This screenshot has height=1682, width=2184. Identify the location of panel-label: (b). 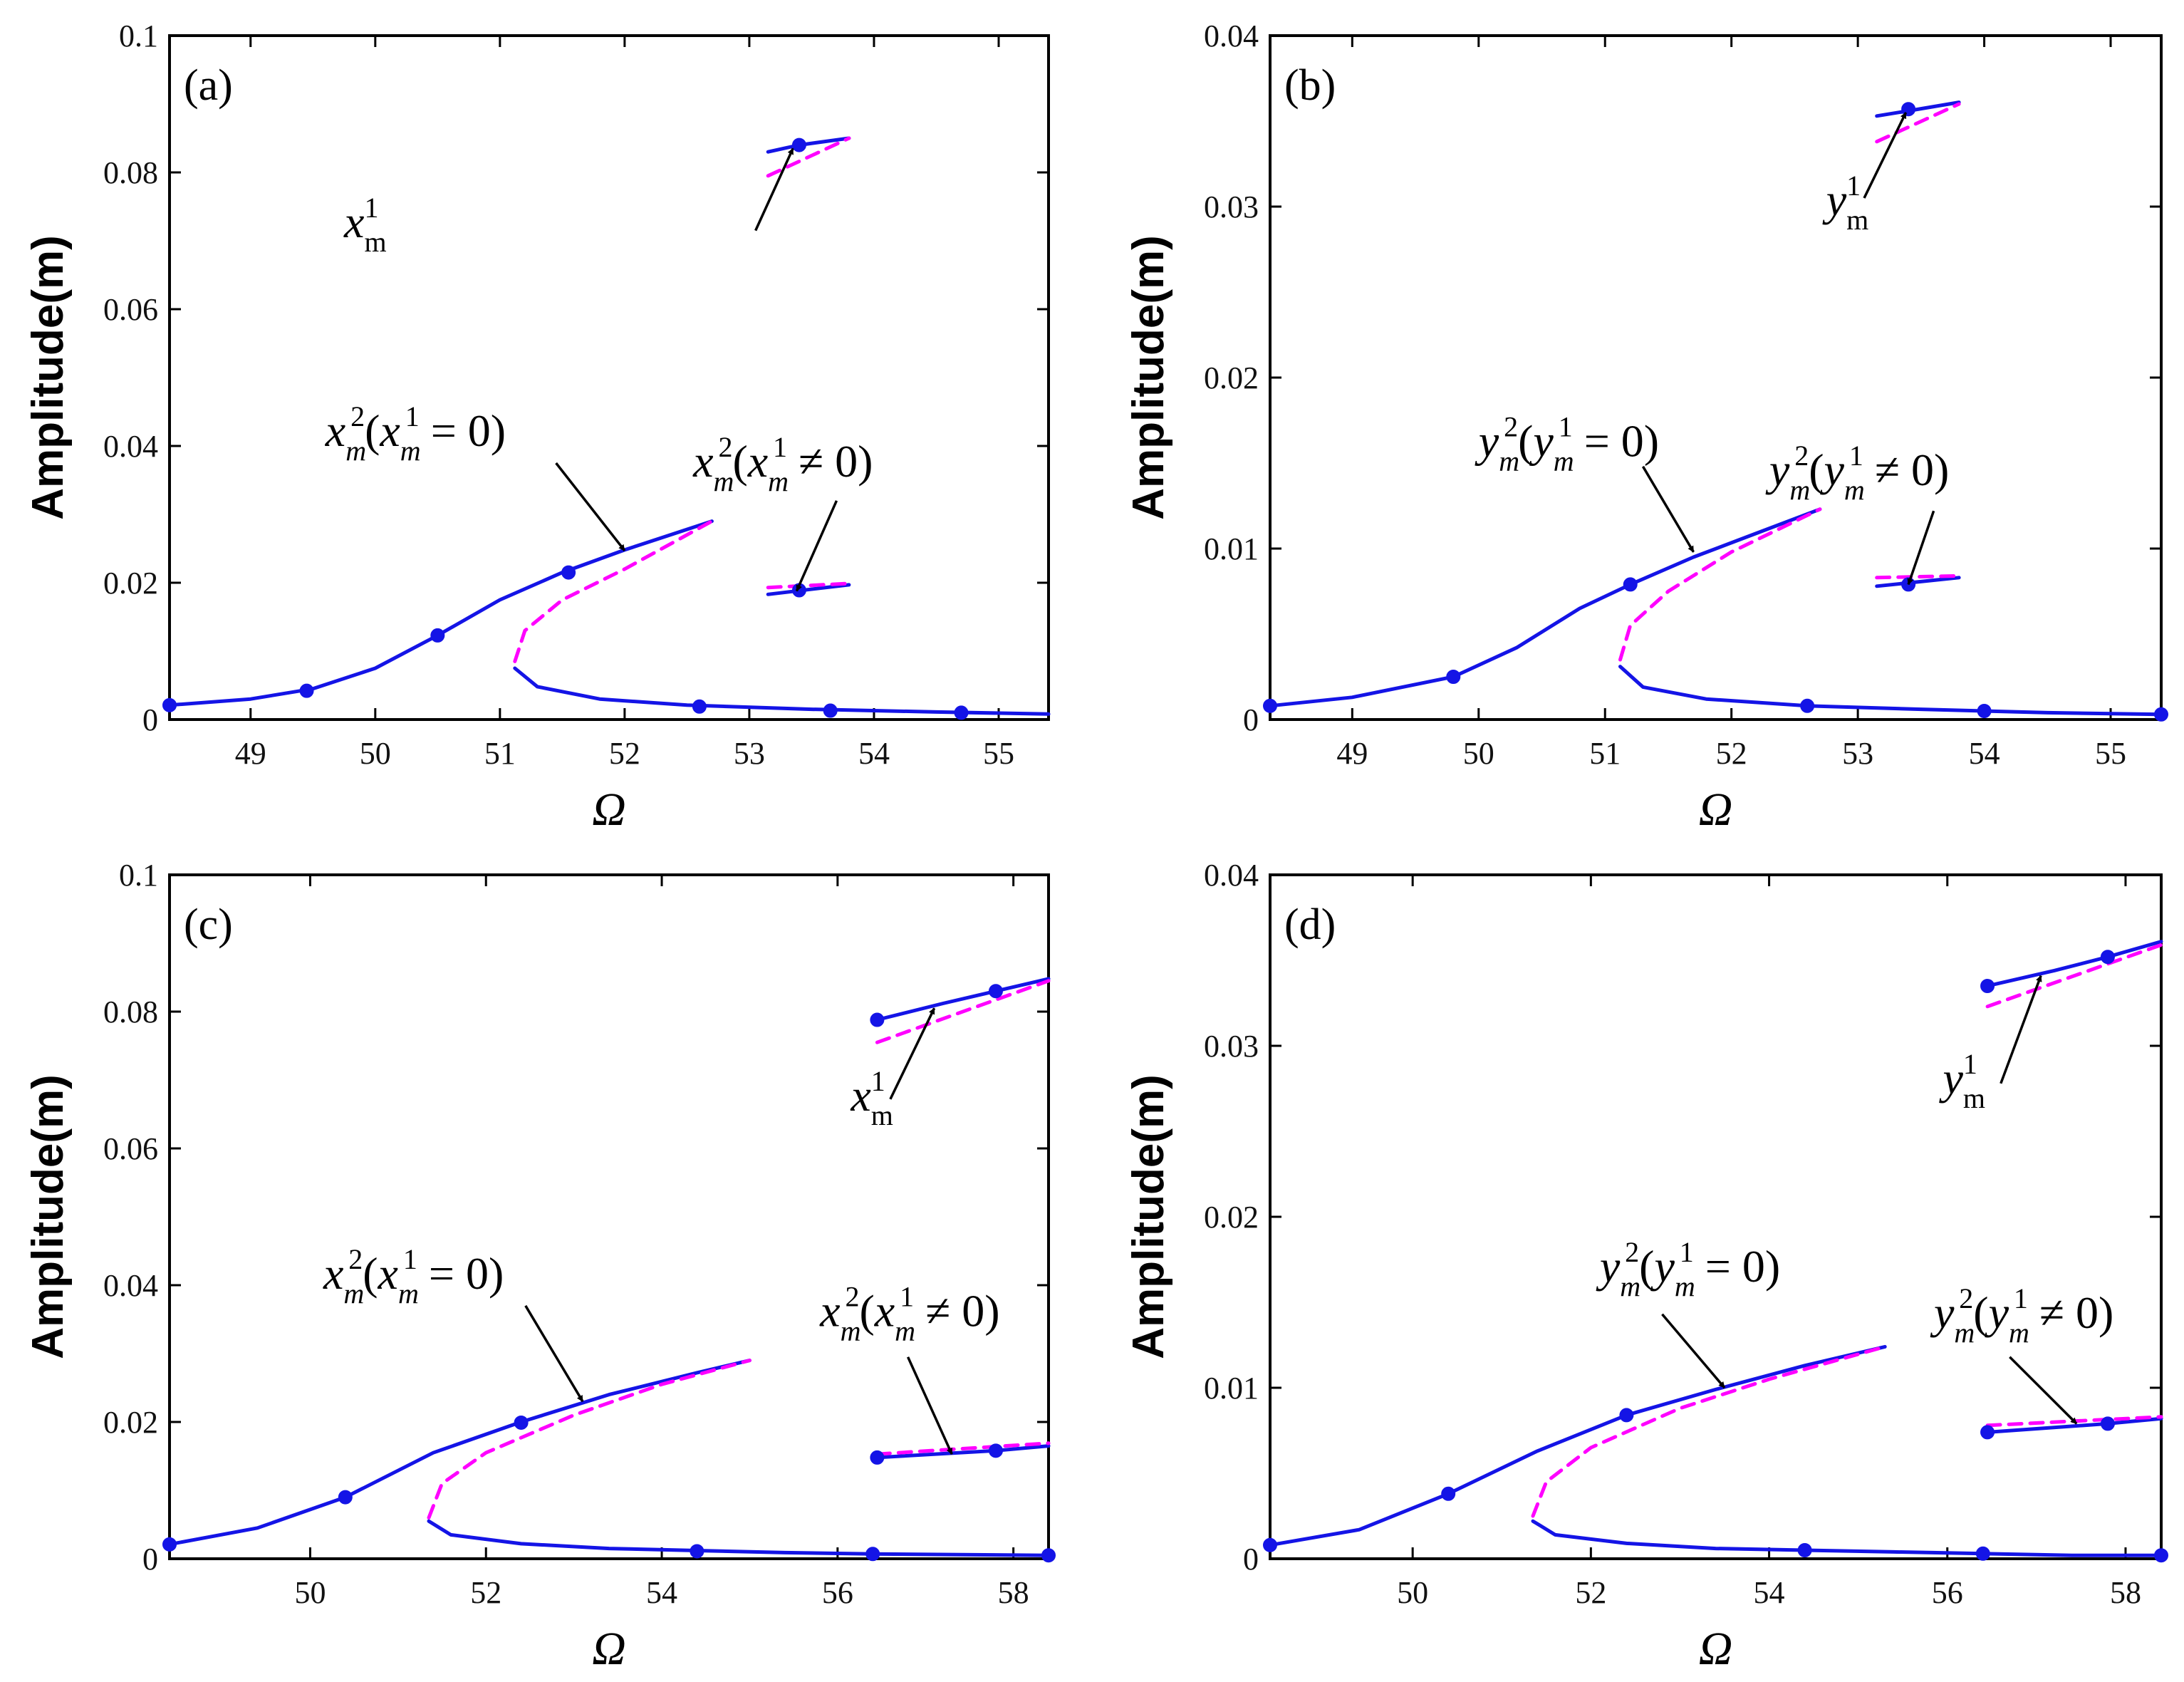
(1310, 85).